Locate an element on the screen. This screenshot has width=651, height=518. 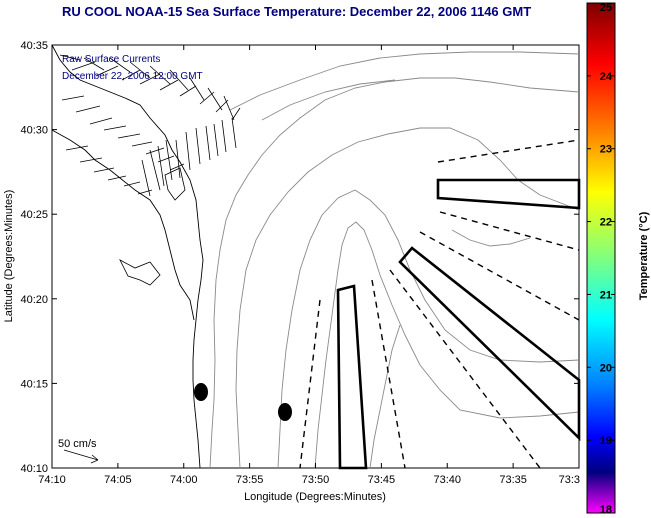
colorbar-label: Temperature (°C) is located at coordinates (644, 255).